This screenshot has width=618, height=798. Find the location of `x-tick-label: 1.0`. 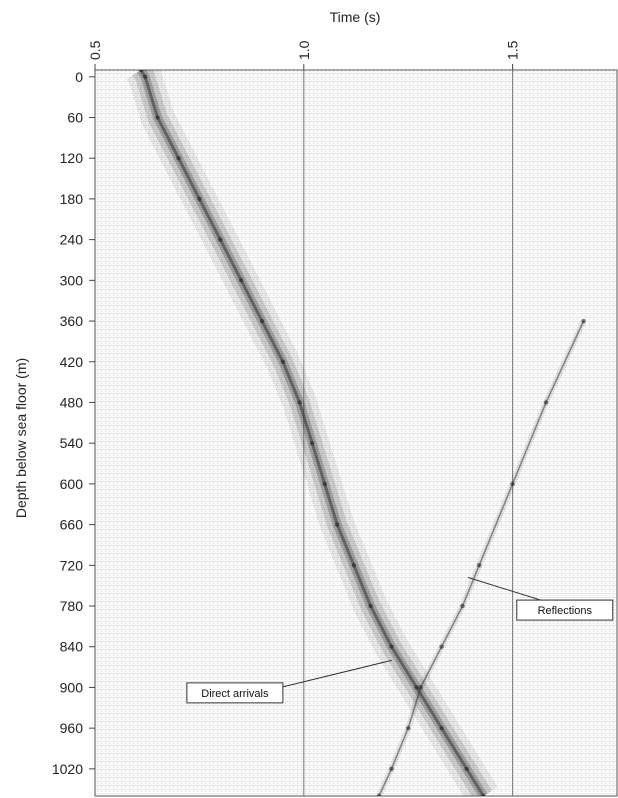

x-tick-label: 1.0 is located at coordinates (304, 50).